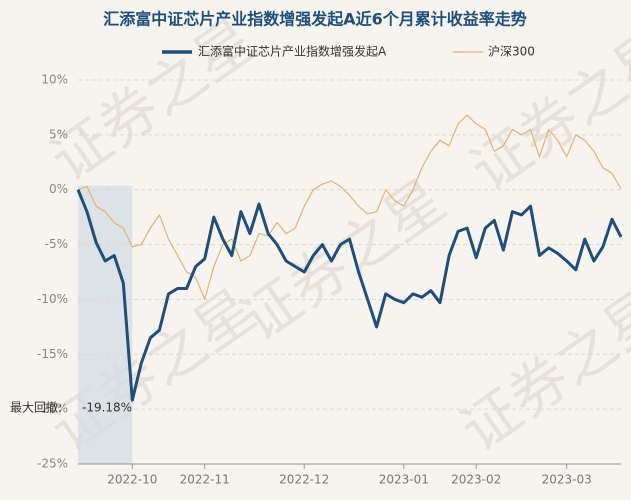 The width and height of the screenshot is (631, 500). I want to click on x-tick-label: 2022-10, so click(132, 480).